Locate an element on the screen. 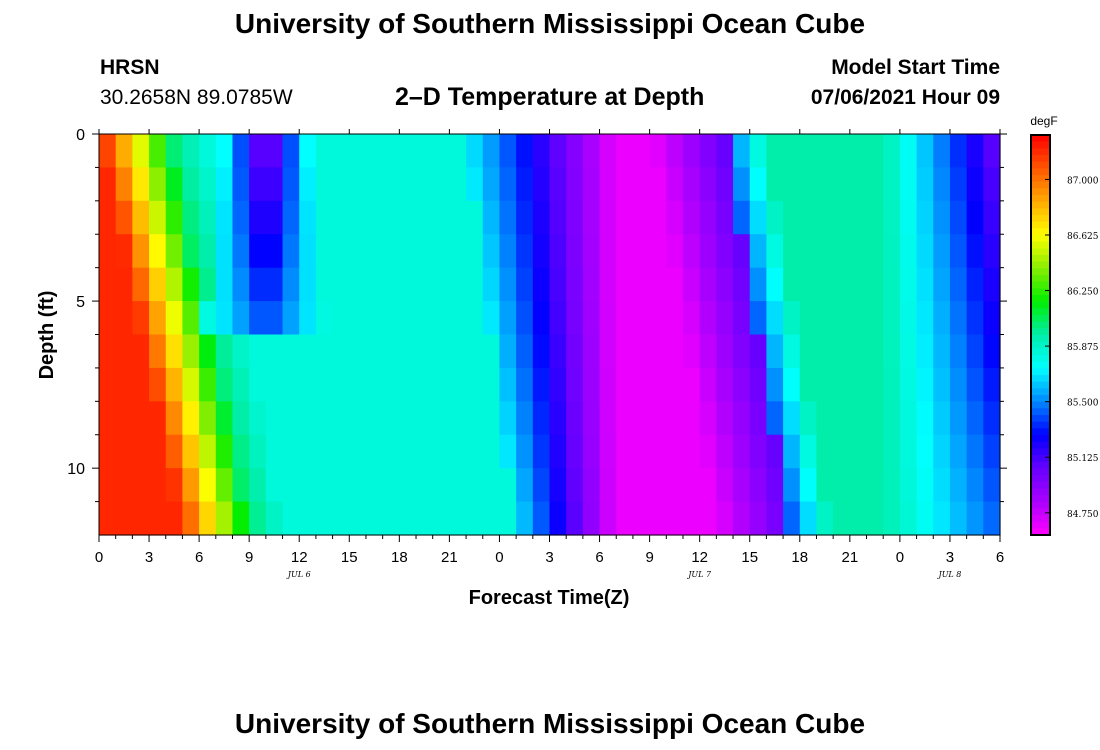 Image resolution: width=1100 pixels, height=750 pixels. x-tick-label: 9 is located at coordinates (249, 557).